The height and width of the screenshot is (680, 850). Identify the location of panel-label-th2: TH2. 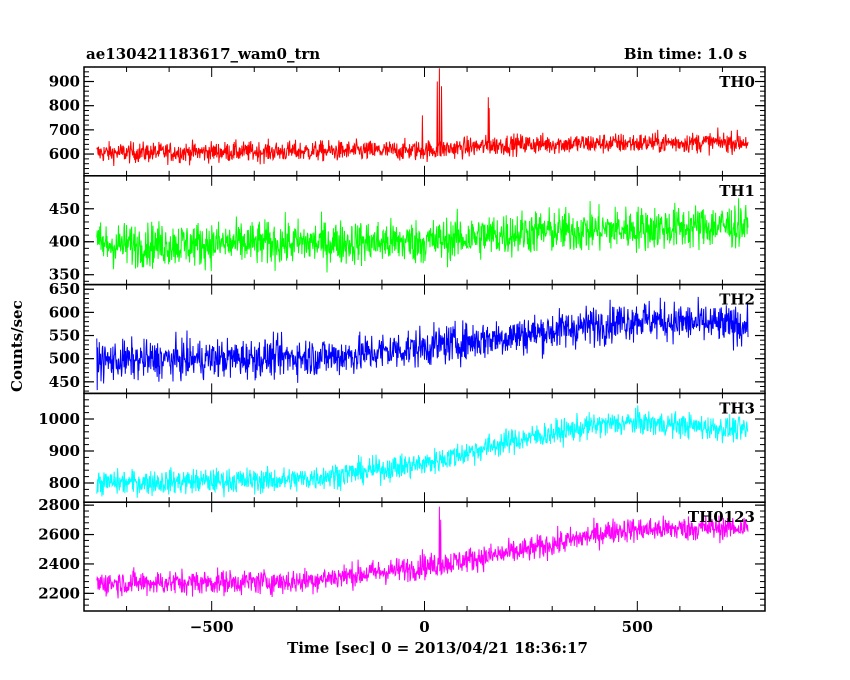
(737, 300).